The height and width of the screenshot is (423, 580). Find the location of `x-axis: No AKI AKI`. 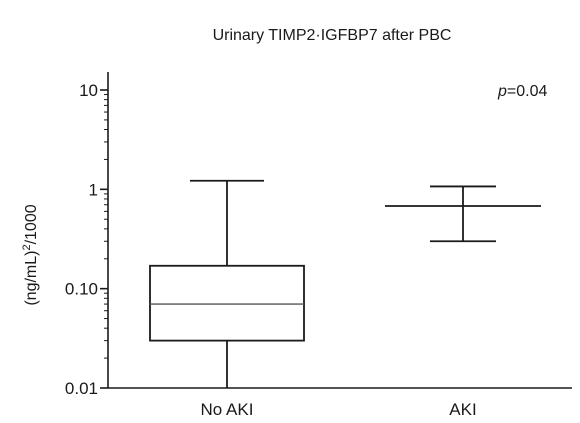

x-axis: No AKI AKI is located at coordinates (340, 403).